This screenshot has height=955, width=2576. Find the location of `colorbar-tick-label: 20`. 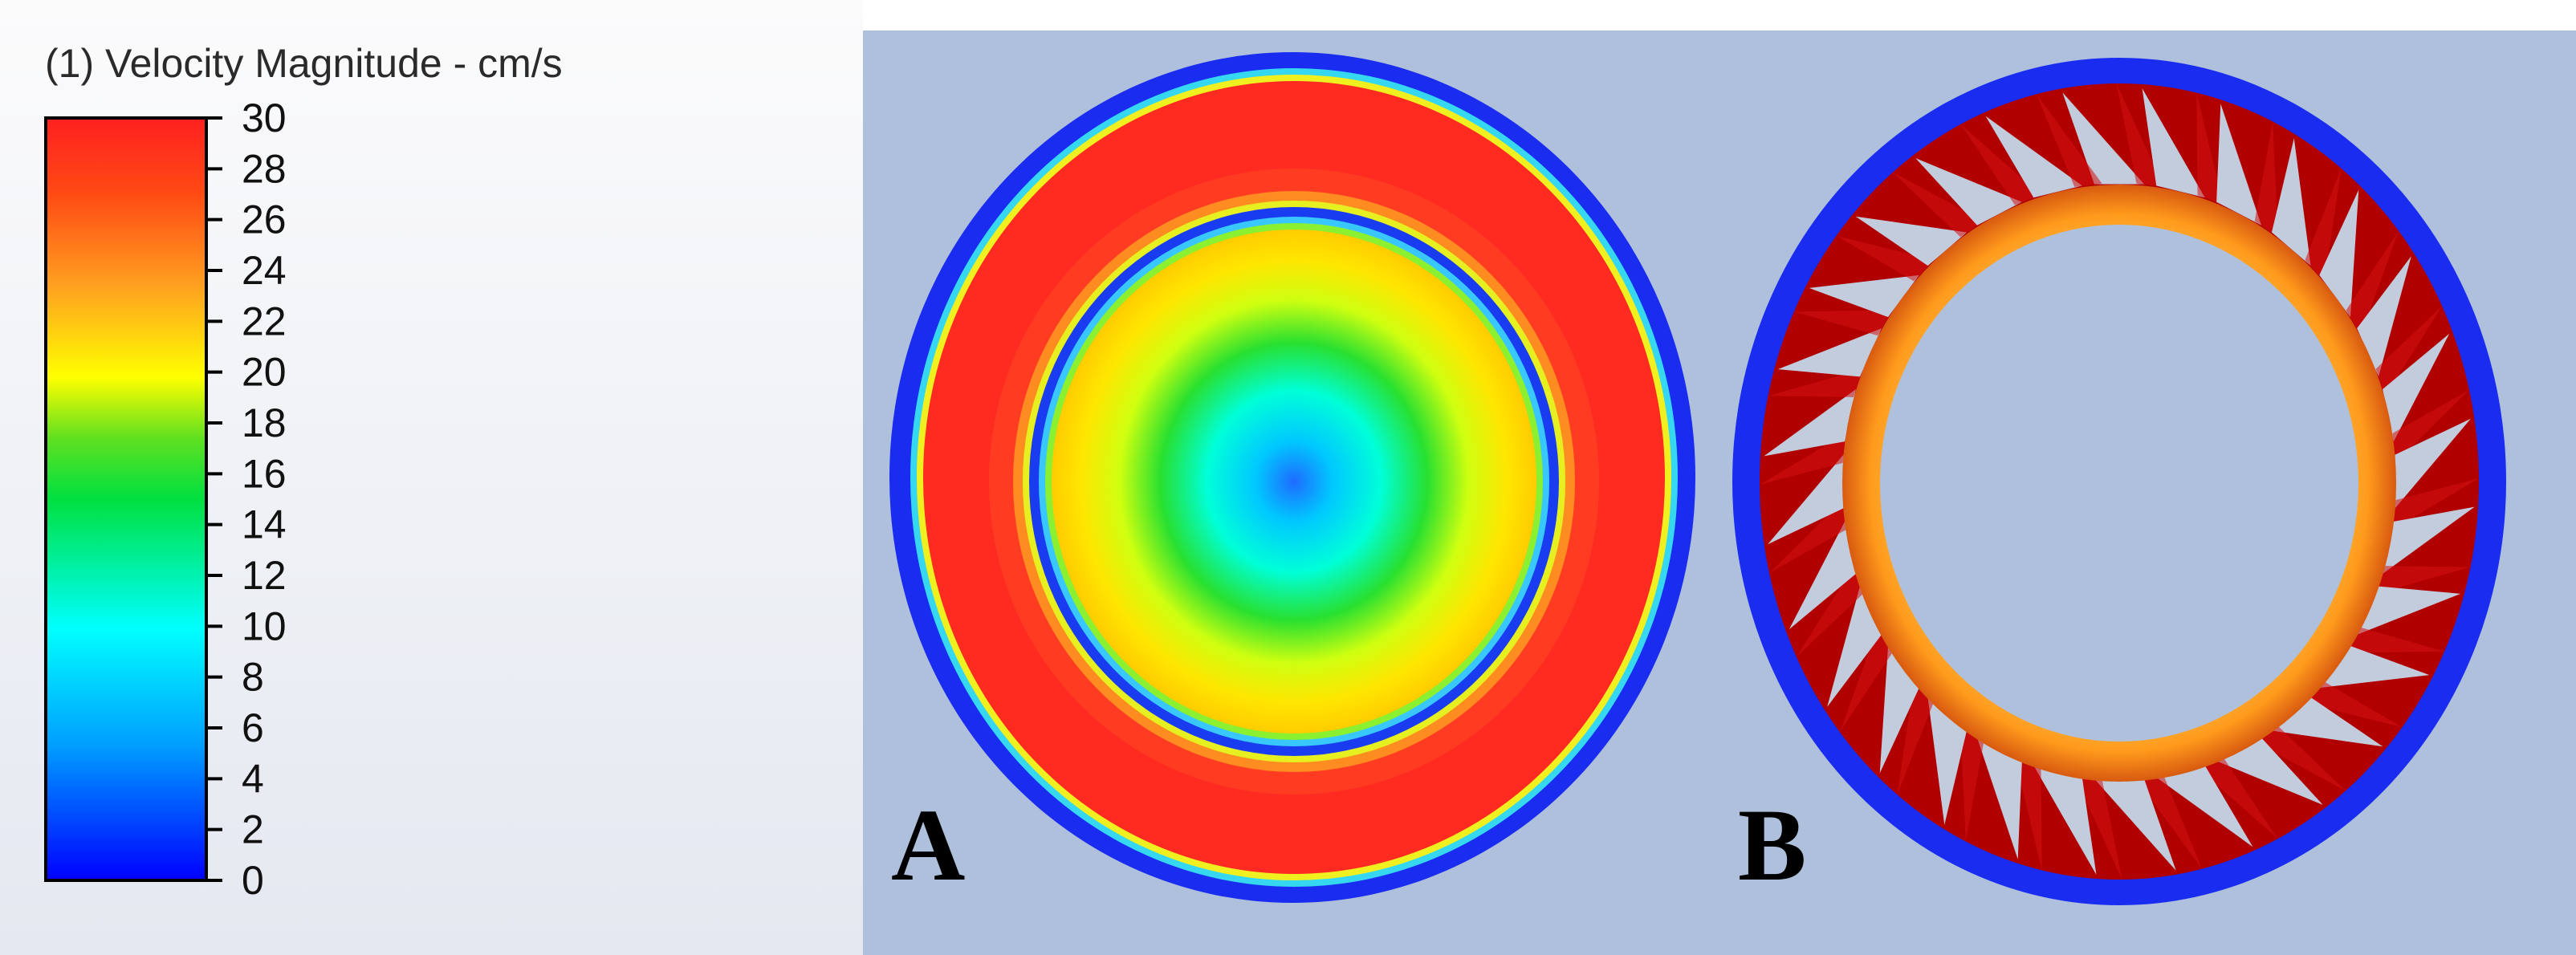

colorbar-tick-label: 20 is located at coordinates (264, 373).